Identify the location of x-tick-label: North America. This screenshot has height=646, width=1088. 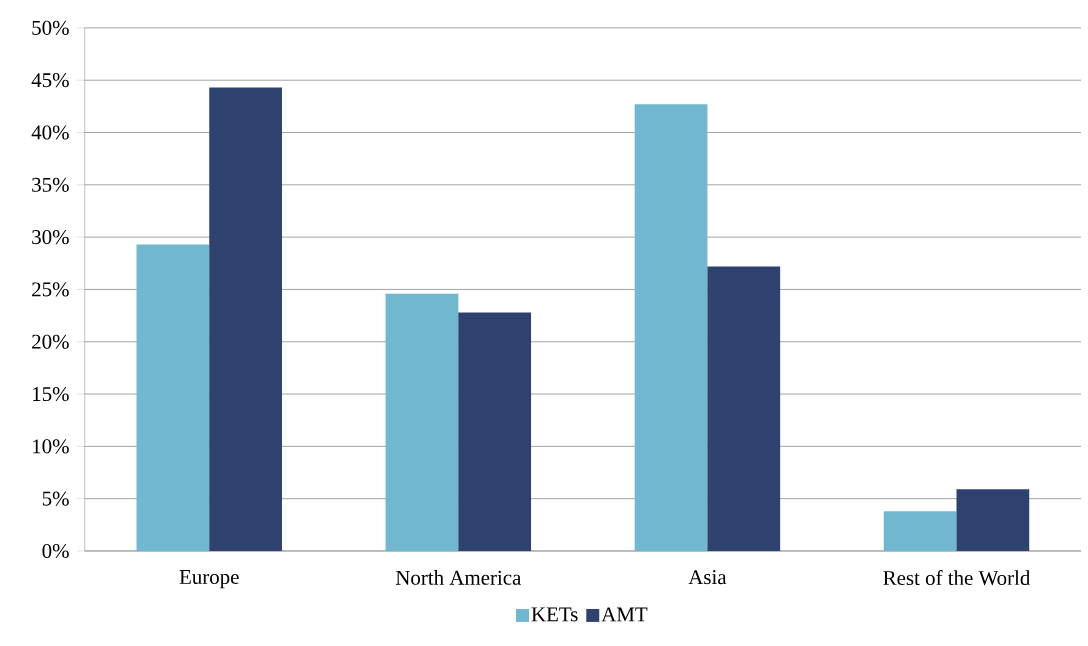
(458, 578).